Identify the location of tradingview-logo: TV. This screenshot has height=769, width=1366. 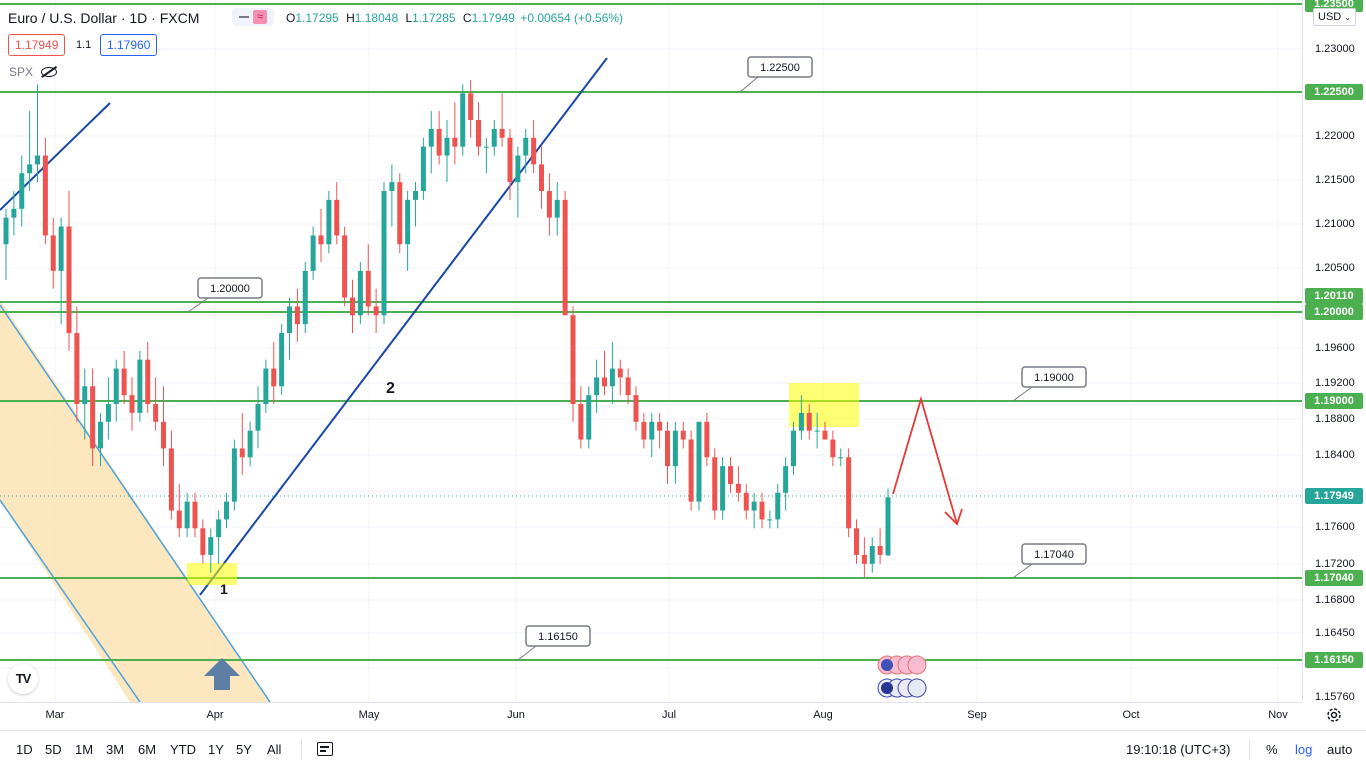
(23, 679).